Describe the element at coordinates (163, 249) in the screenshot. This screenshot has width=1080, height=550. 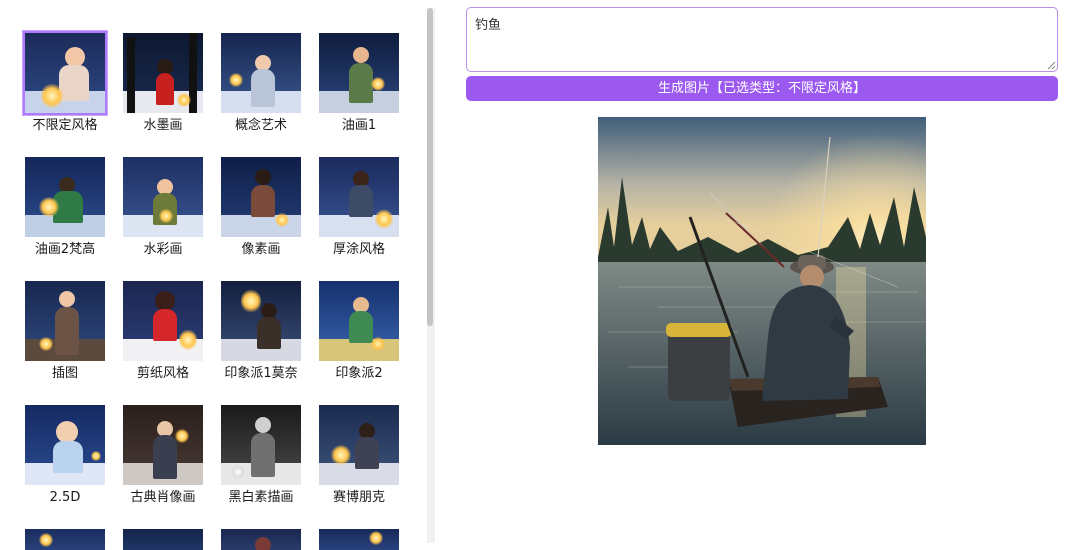
I see `style-label: 水彩画` at that location.